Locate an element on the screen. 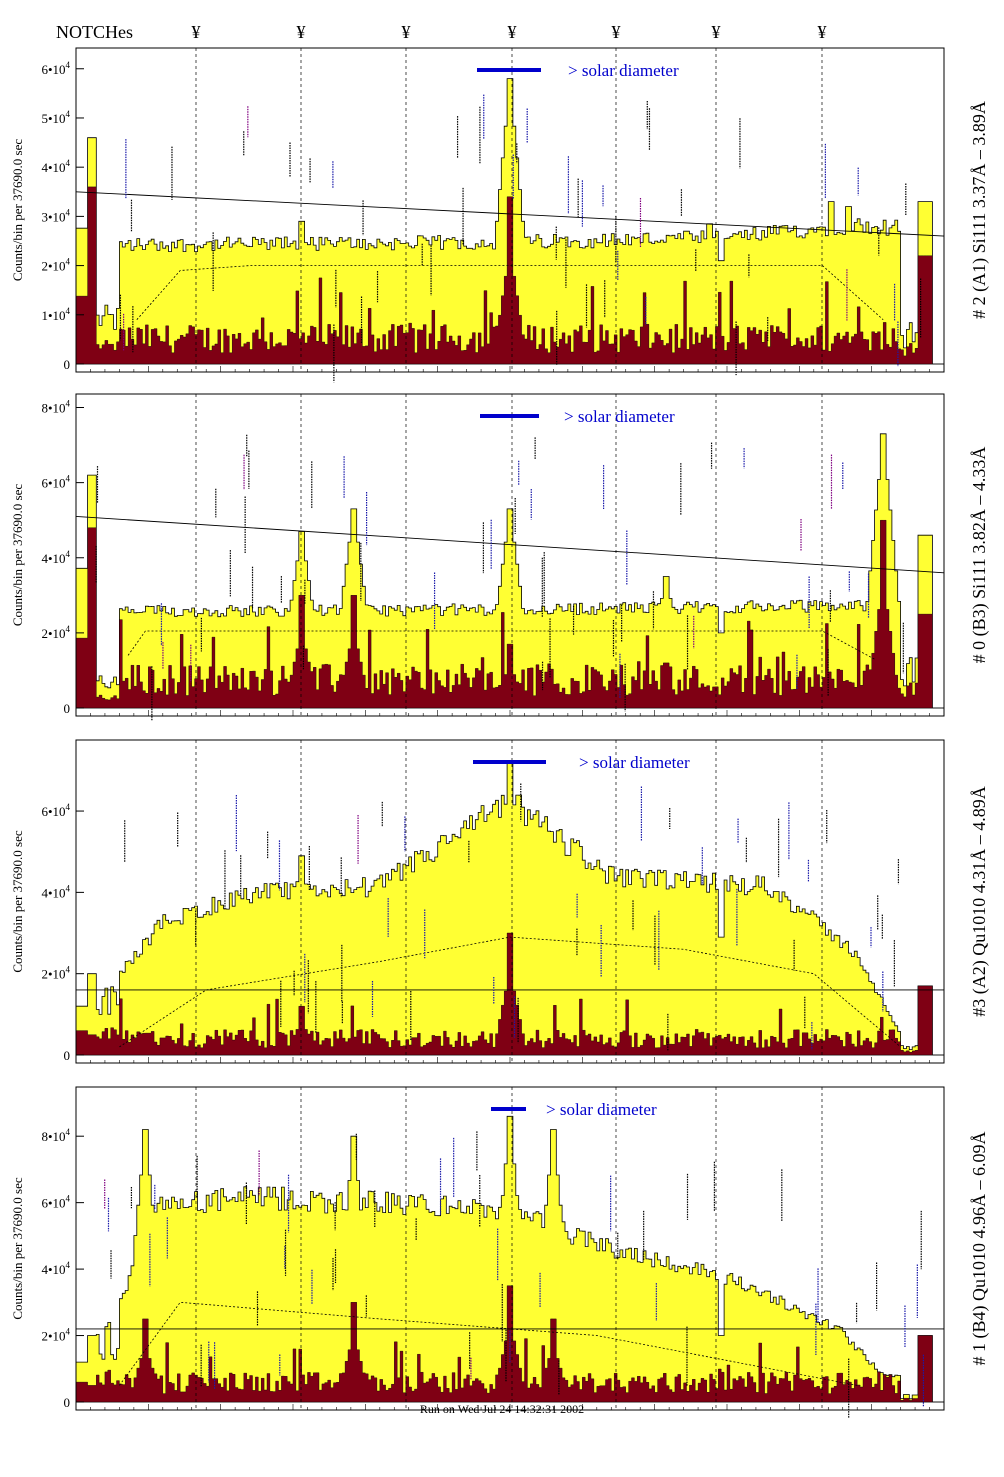 The image size is (1004, 1477). footer-run-timestamp: Run on Wed Jul 24 14:32:31 2002 is located at coordinates (502, 1409).